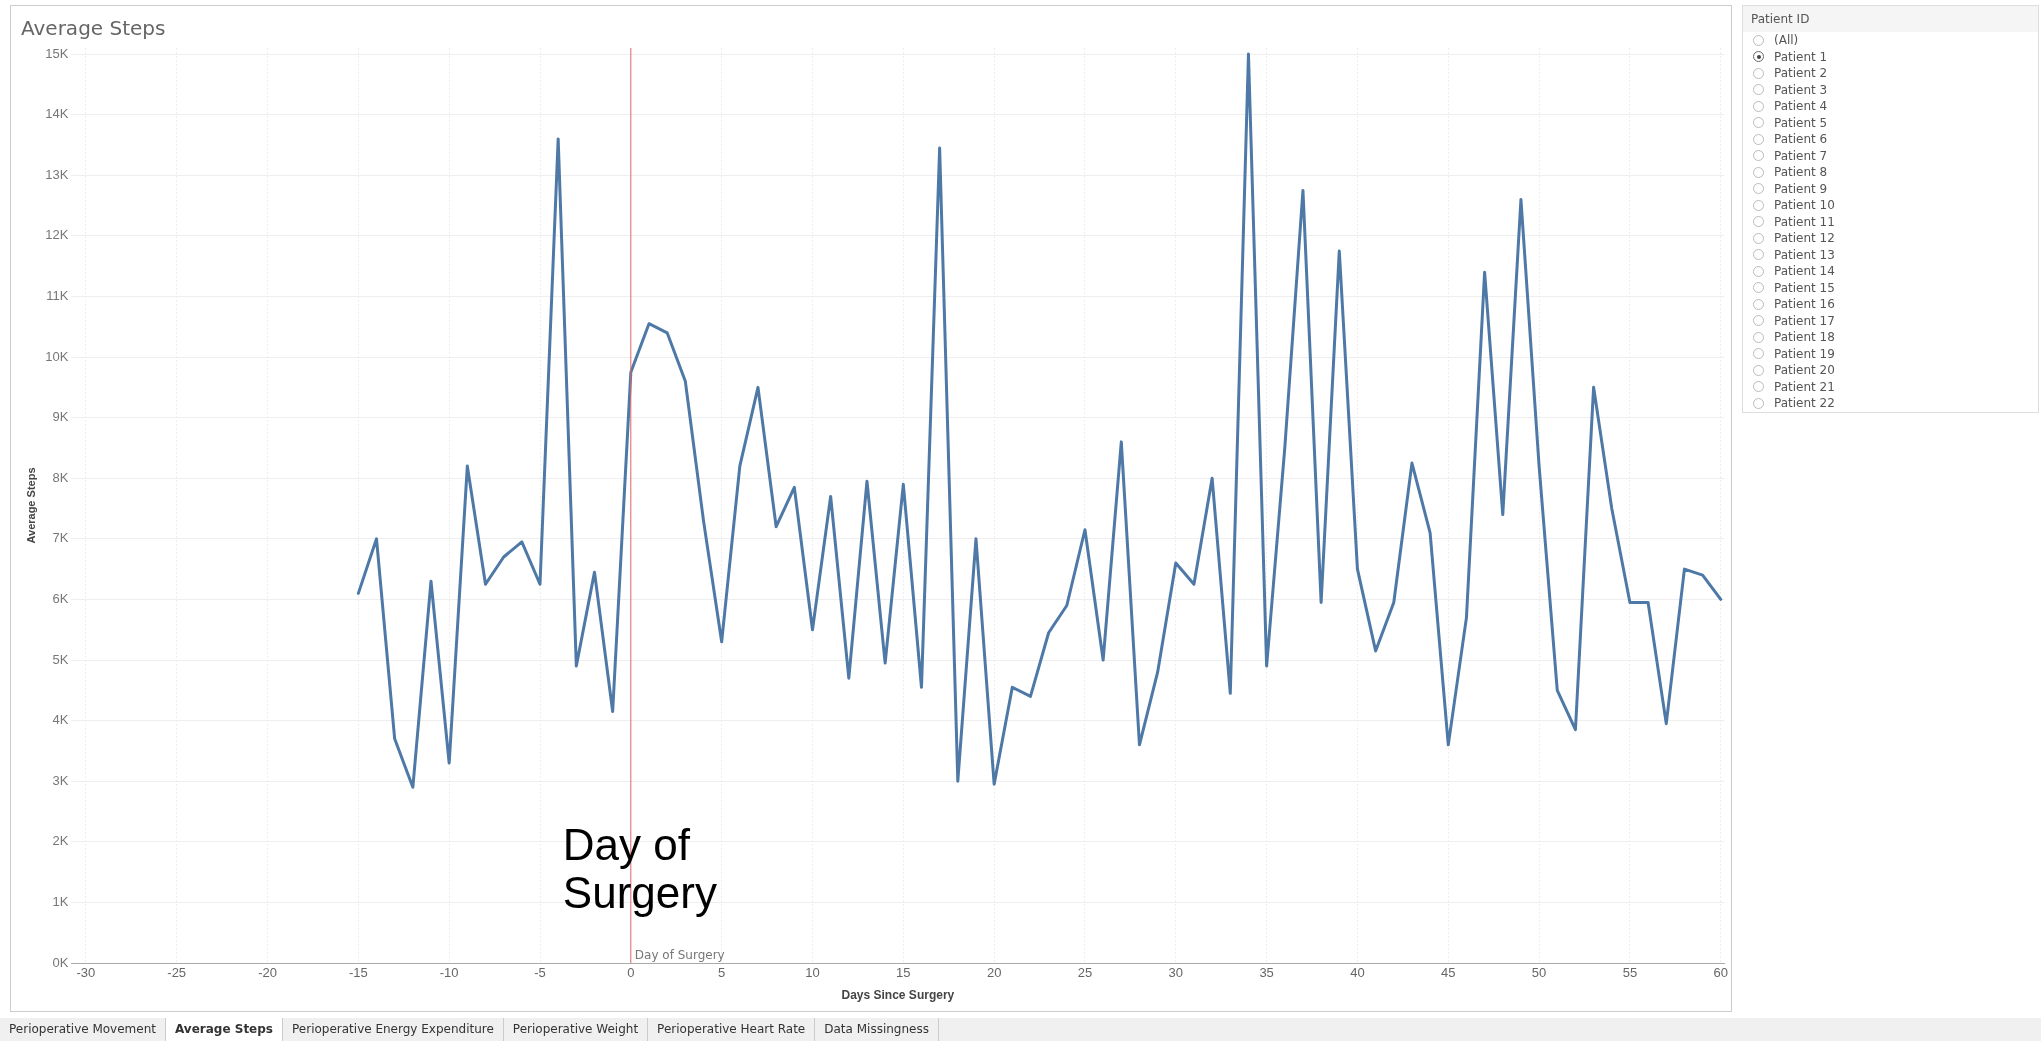 Image resolution: width=2041 pixels, height=1041 pixels. What do you see at coordinates (1804, 221) in the screenshot?
I see `text: Patient 11` at bounding box center [1804, 221].